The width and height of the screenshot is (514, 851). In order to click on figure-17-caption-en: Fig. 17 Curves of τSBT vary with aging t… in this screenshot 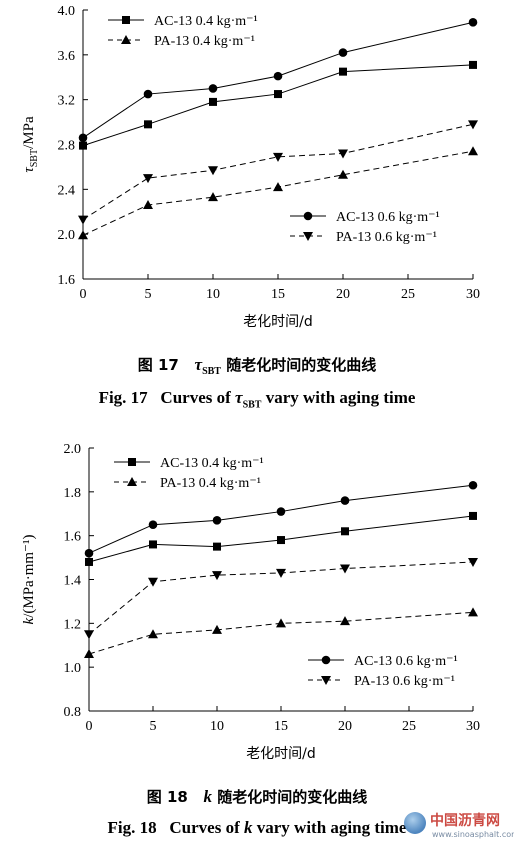, I will do `click(257, 399)`.